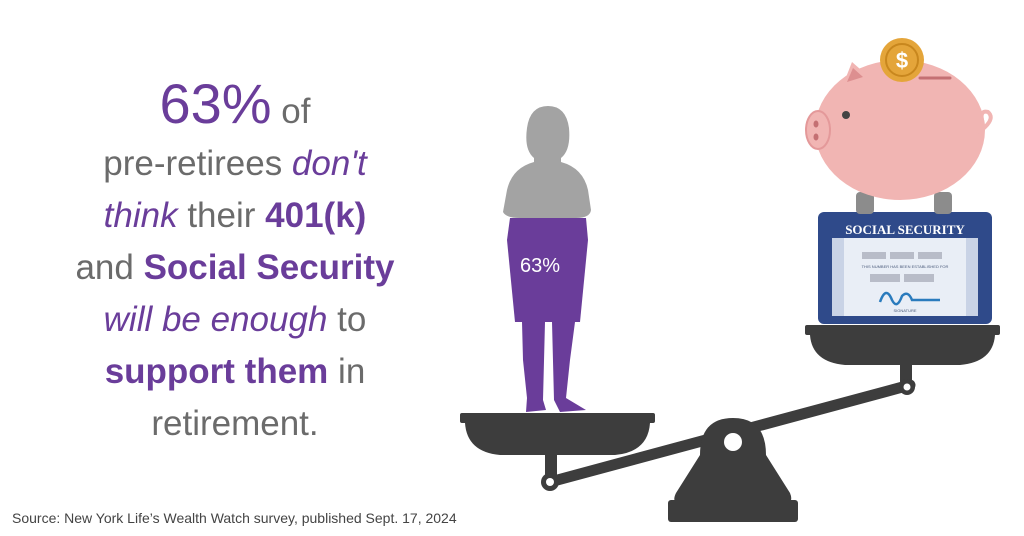  Describe the element at coordinates (347, 319) in the screenshot. I see `headline-text: to` at that location.